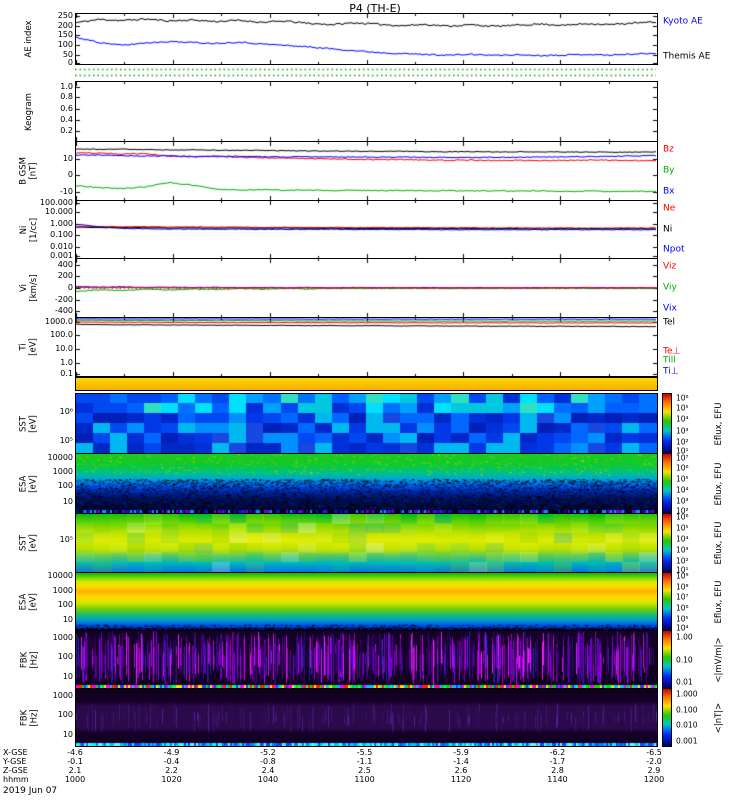 This screenshot has height=800, width=750. I want to click on x-tick-value: 1020, so click(171, 779).